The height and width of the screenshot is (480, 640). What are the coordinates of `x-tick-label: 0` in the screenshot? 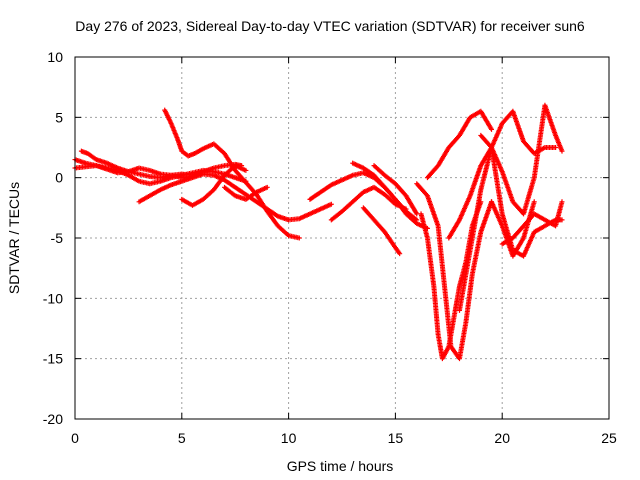 It's located at (75, 438).